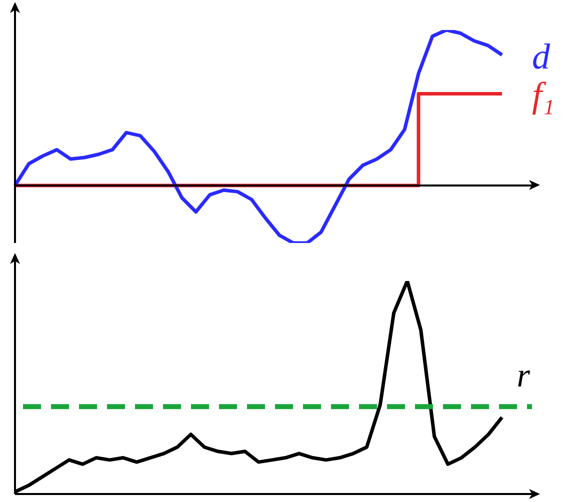 This screenshot has height=502, width=572. I want to click on series-label: f₁, so click(543, 95).